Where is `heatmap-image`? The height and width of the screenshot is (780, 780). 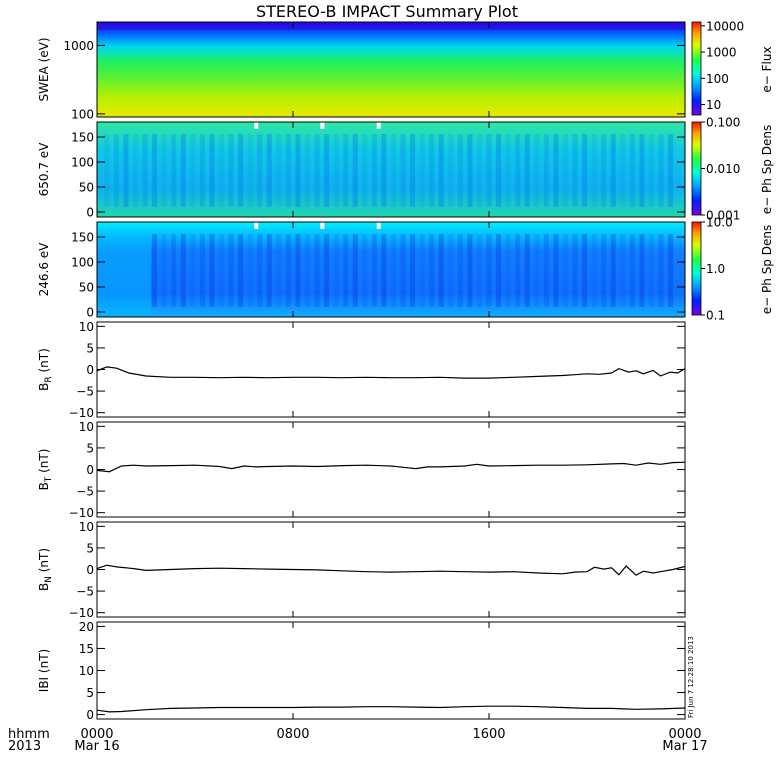 heatmap-image is located at coordinates (391, 69).